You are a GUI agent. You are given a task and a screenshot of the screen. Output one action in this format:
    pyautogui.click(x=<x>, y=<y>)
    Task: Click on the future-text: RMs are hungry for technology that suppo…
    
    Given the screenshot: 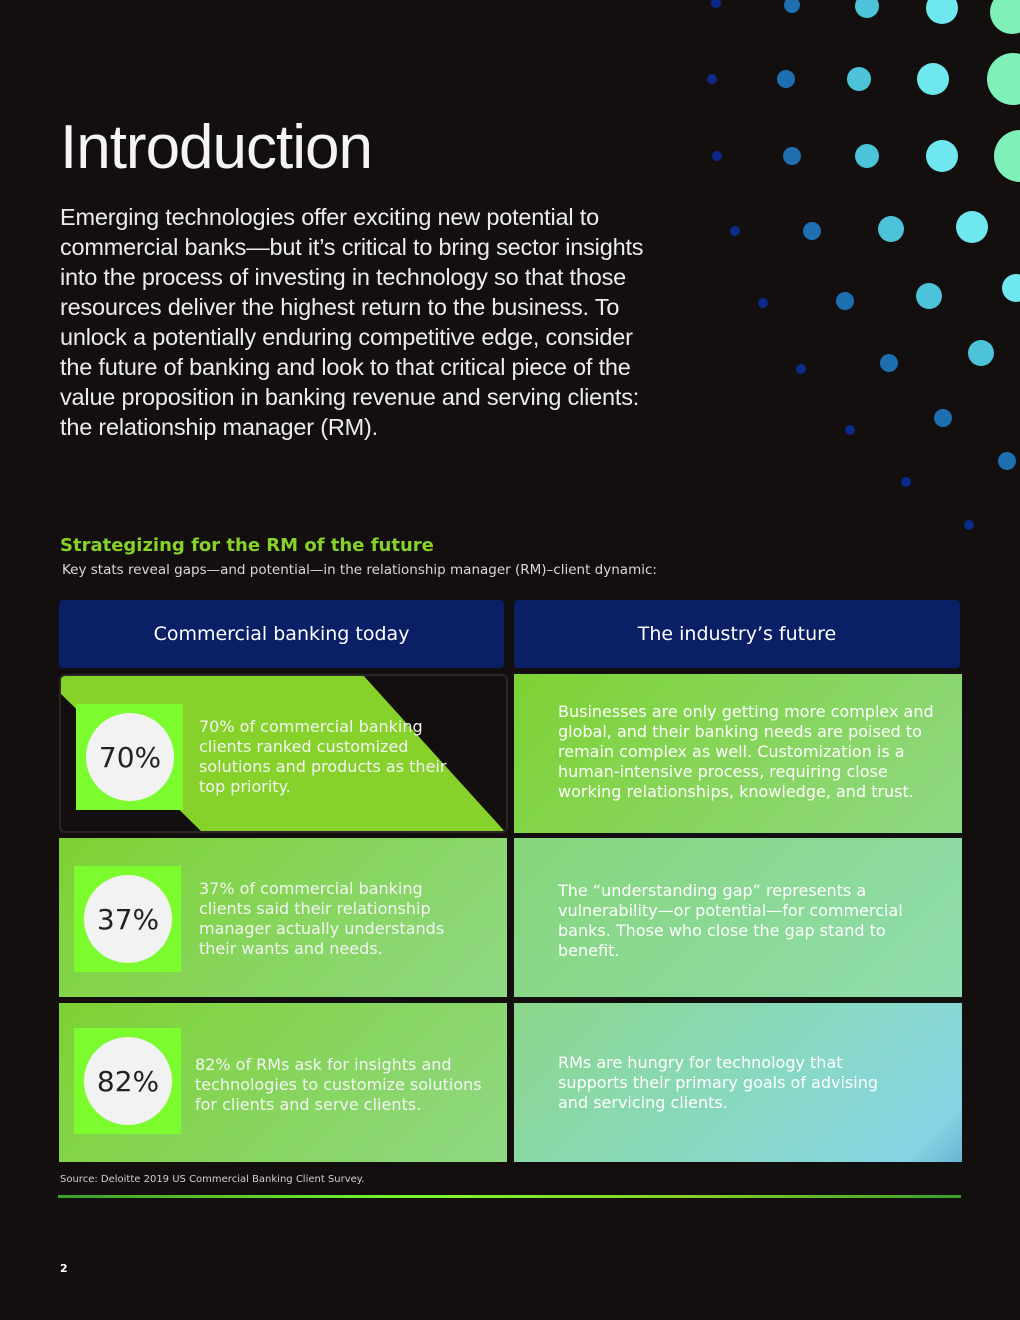 What is the action you would take?
    pyautogui.click(x=718, y=1082)
    